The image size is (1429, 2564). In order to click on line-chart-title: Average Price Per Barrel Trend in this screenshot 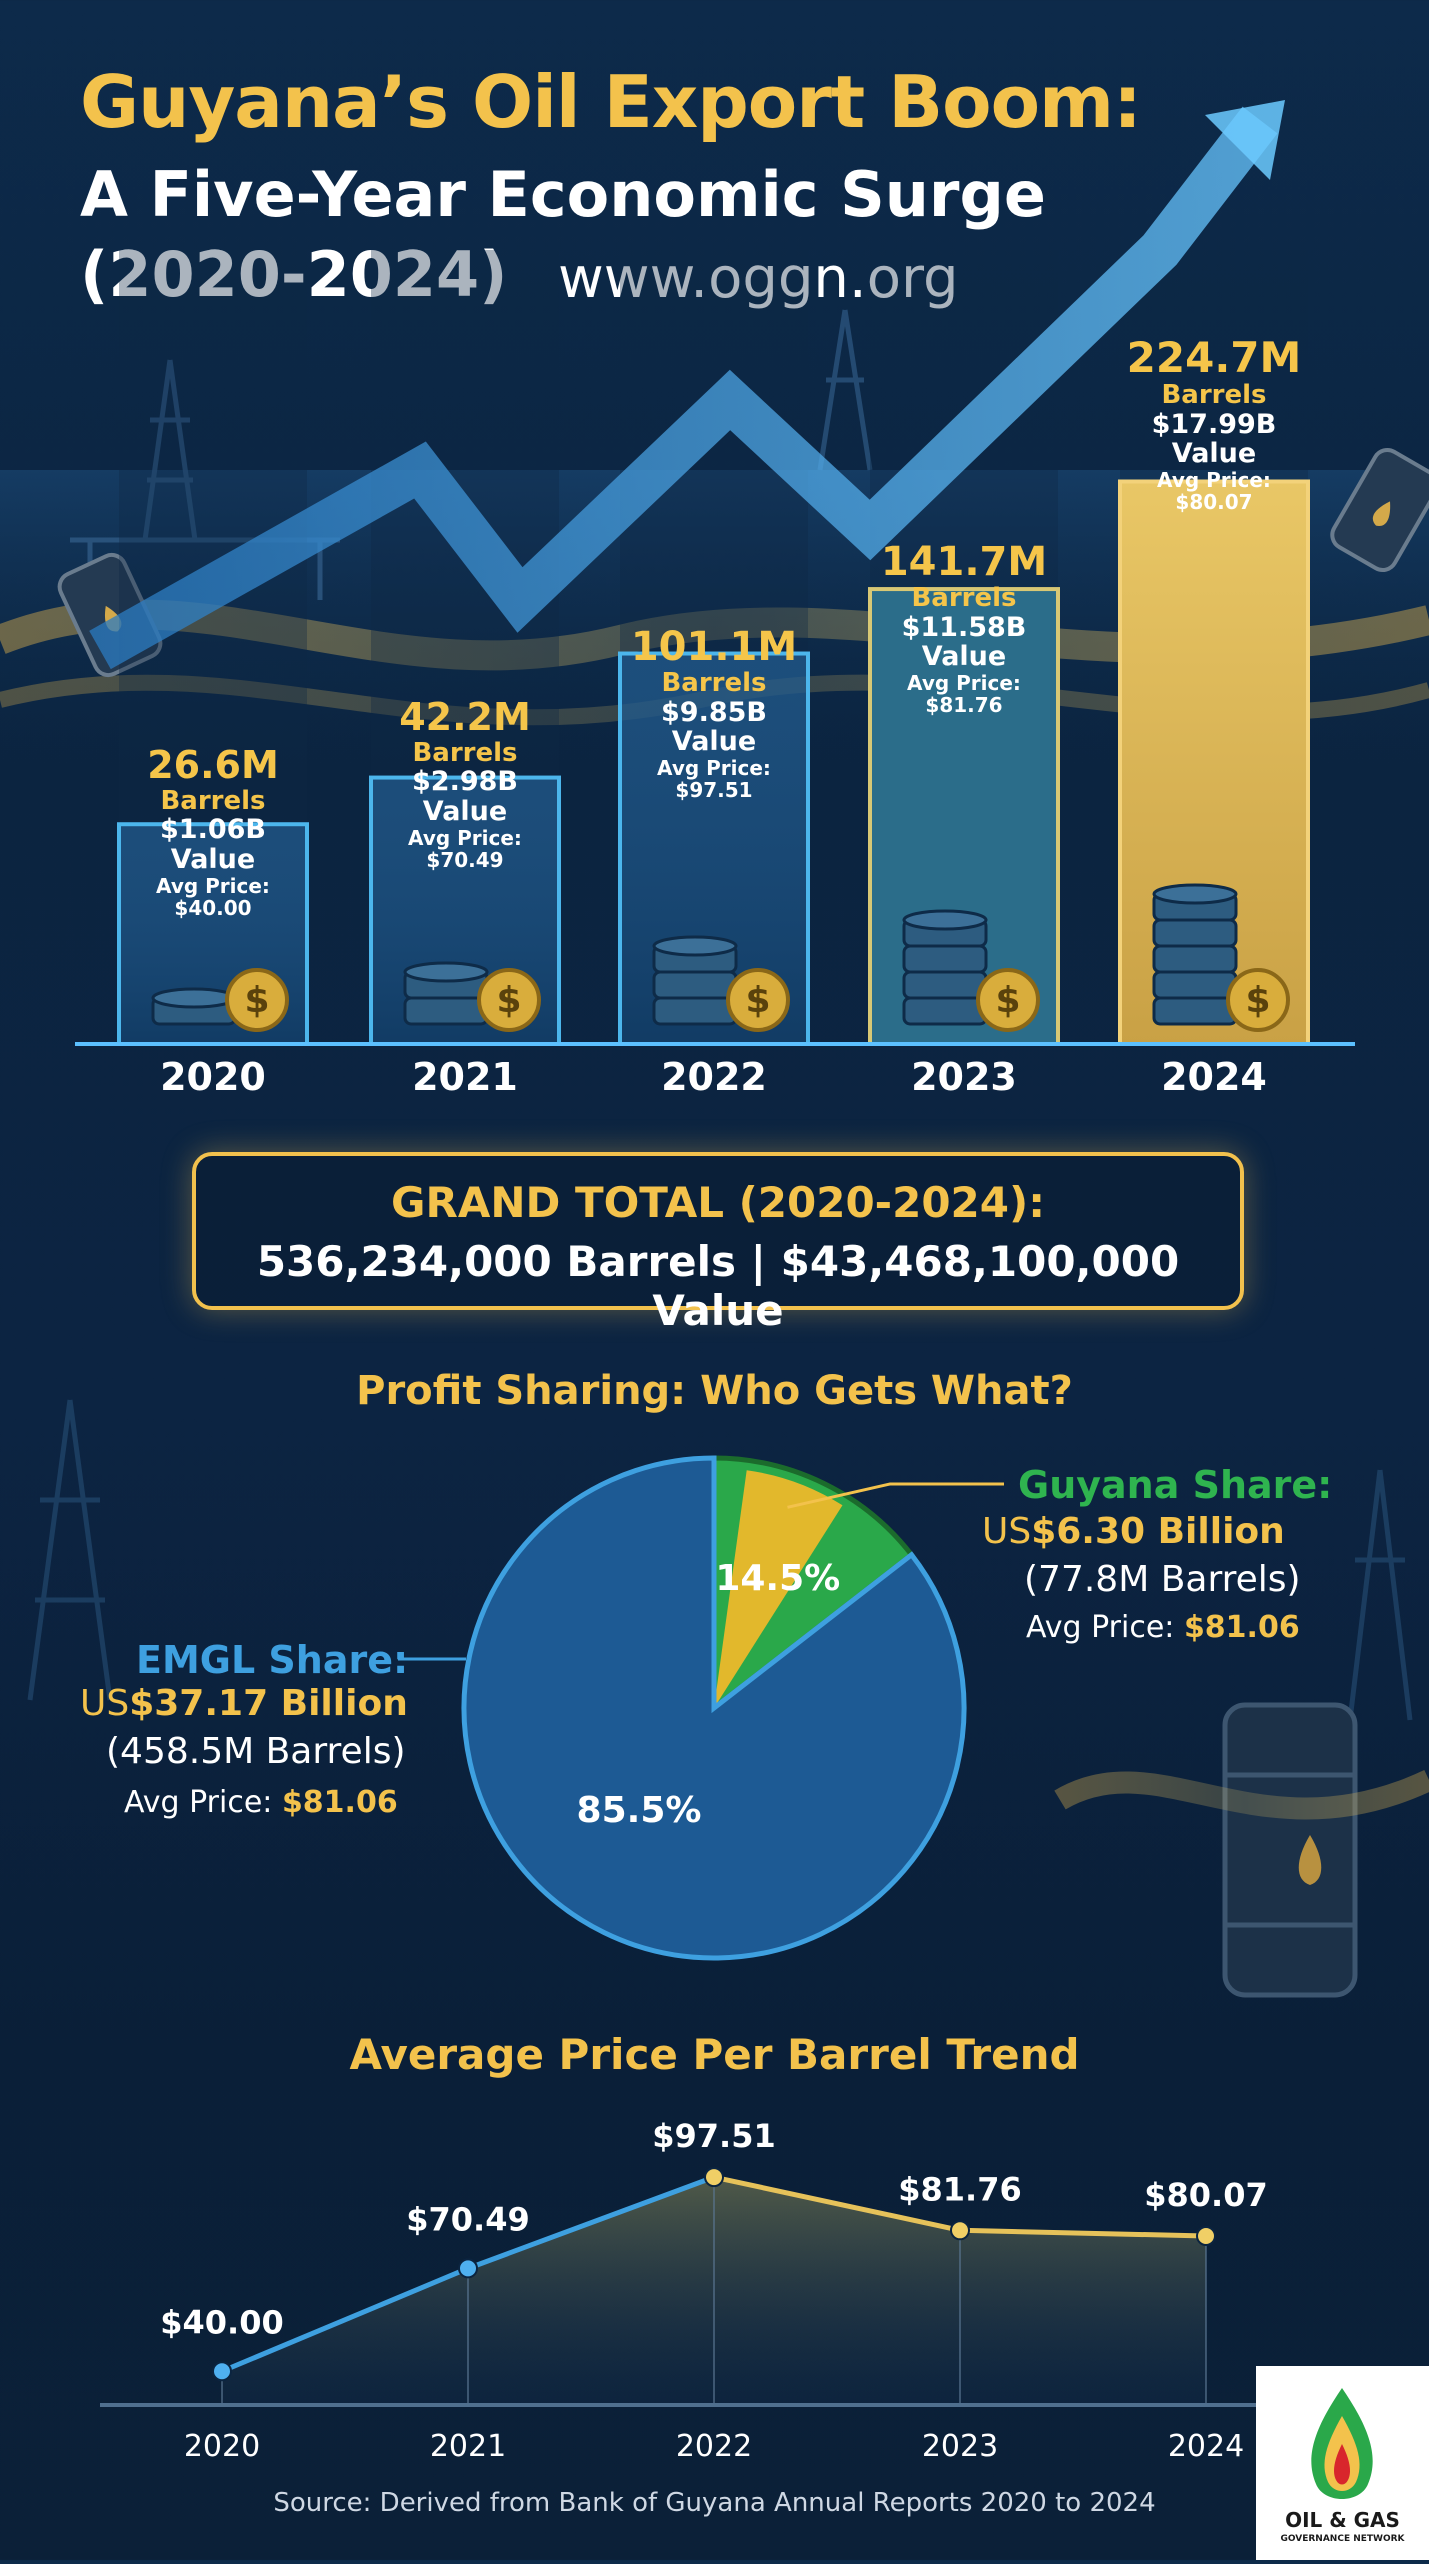, I will do `click(714, 2054)`.